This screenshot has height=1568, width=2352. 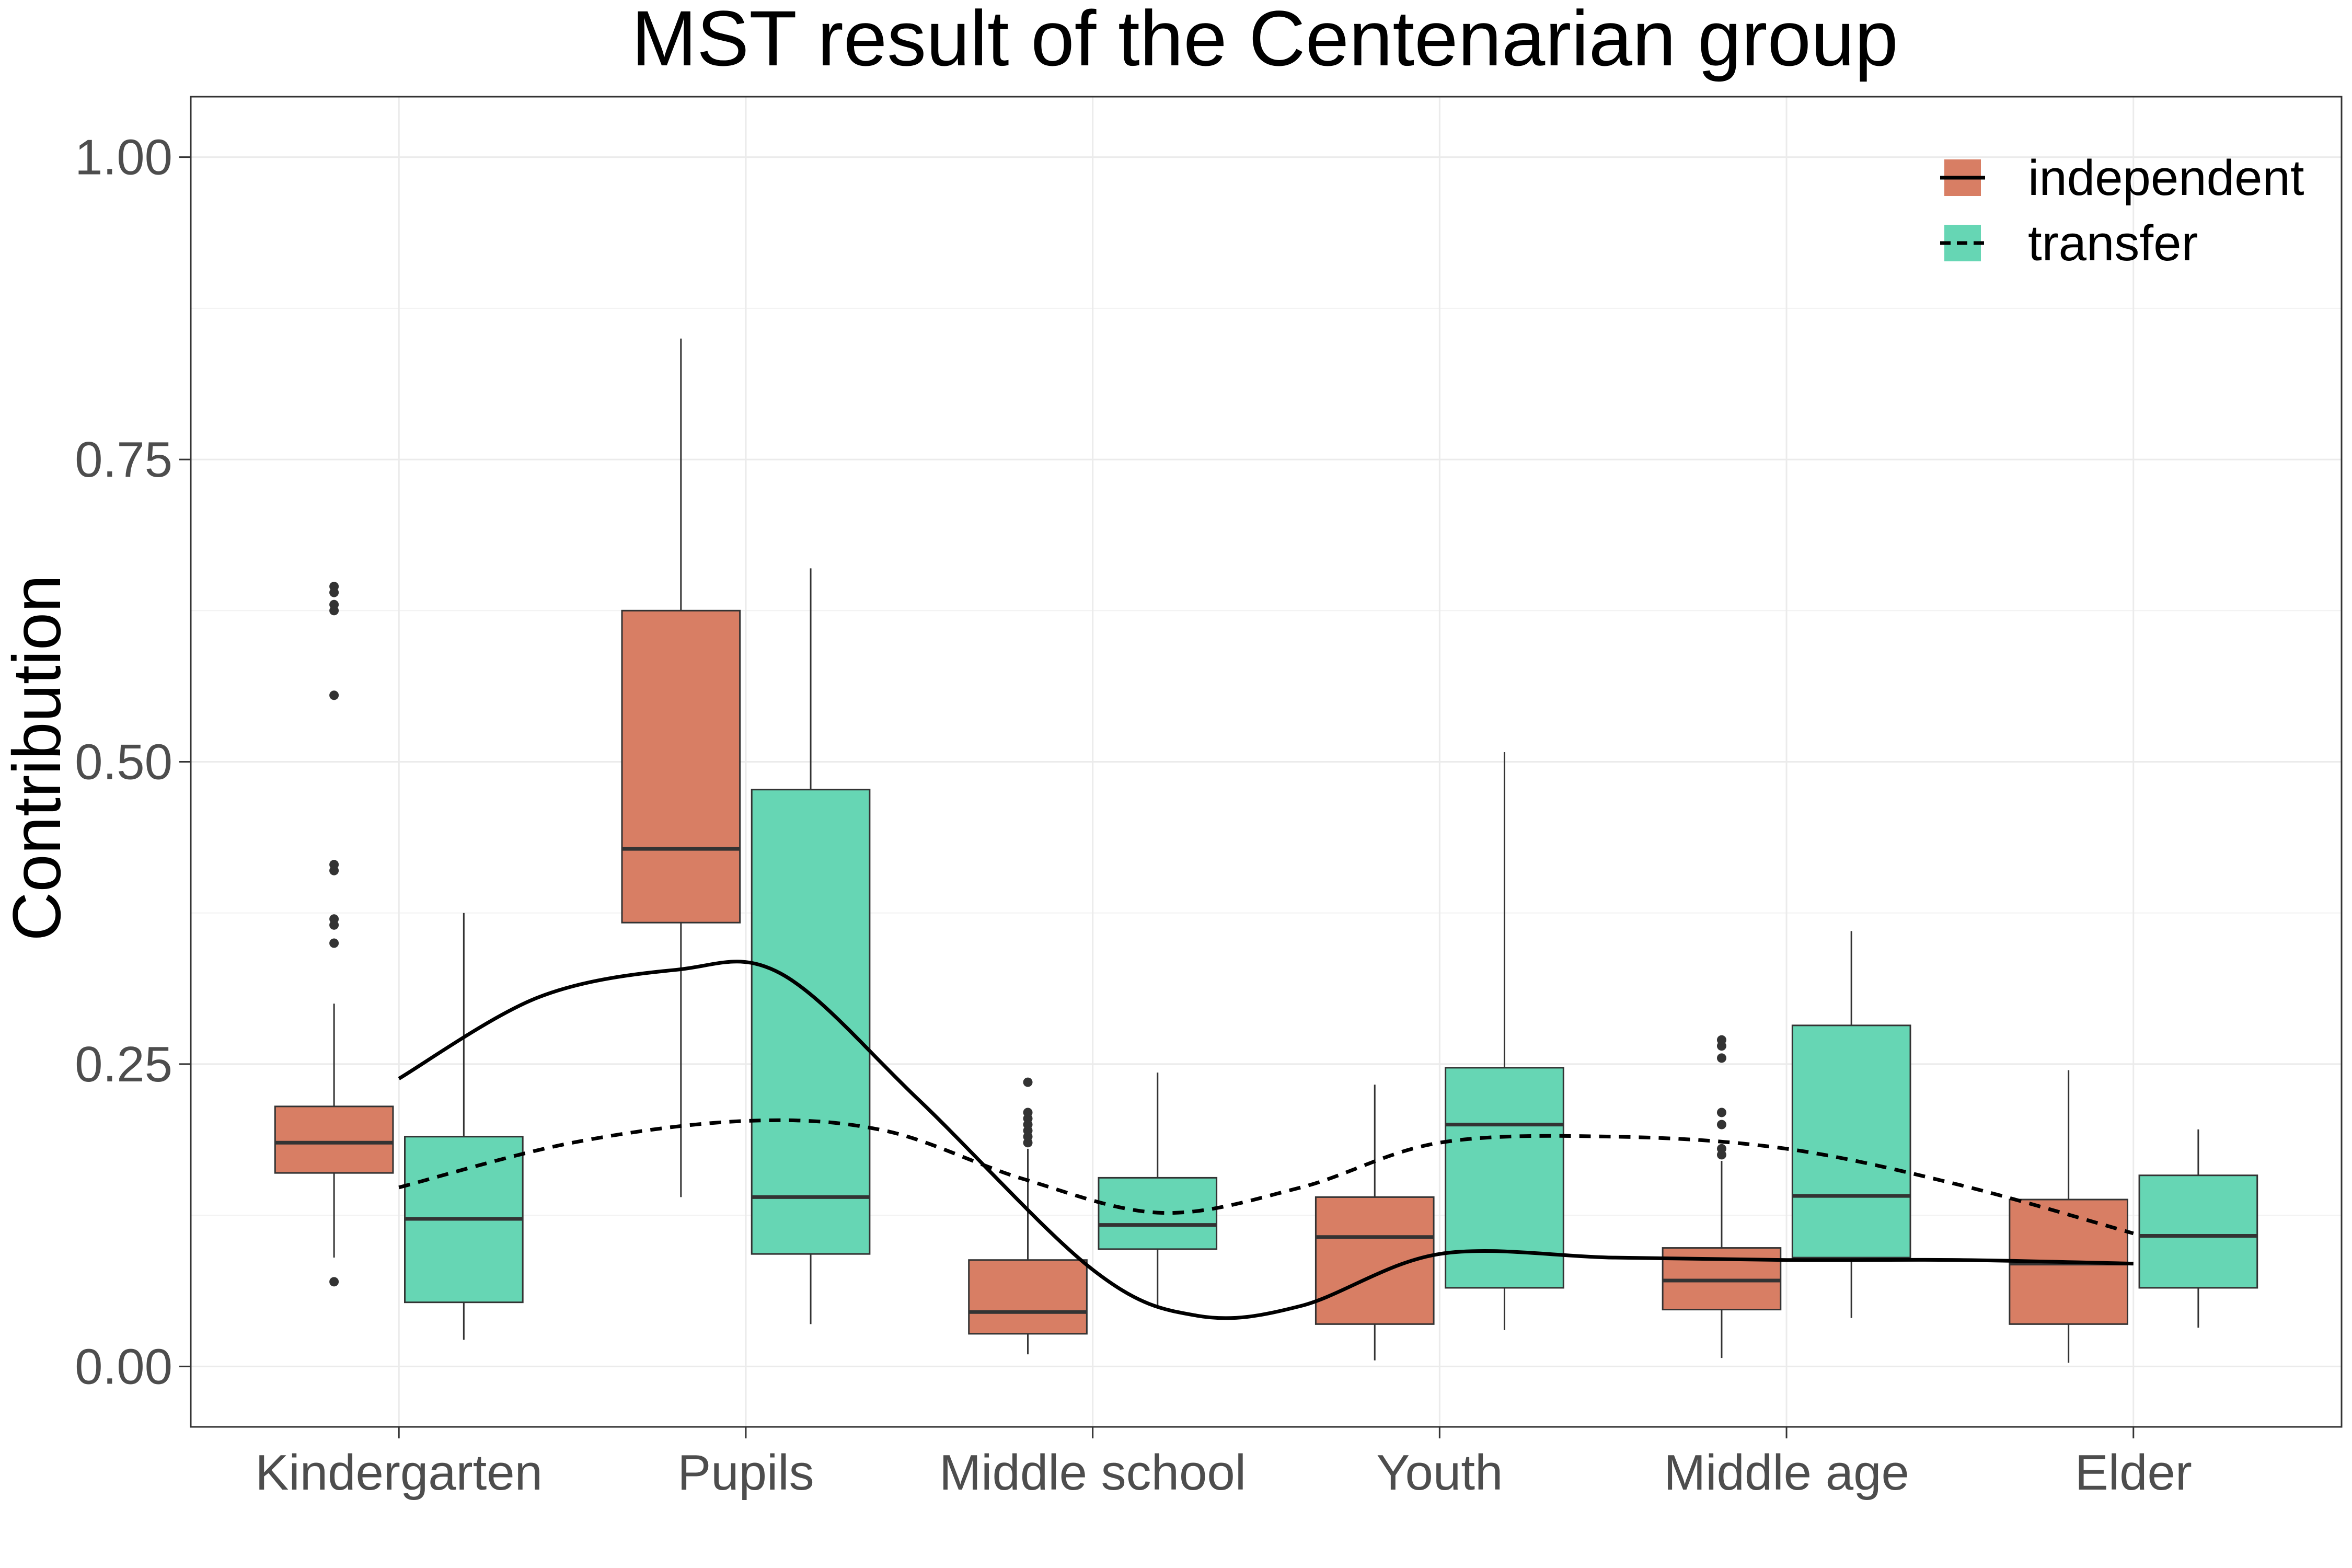 I want to click on x-tick-label: Youth, so click(x=1439, y=1473).